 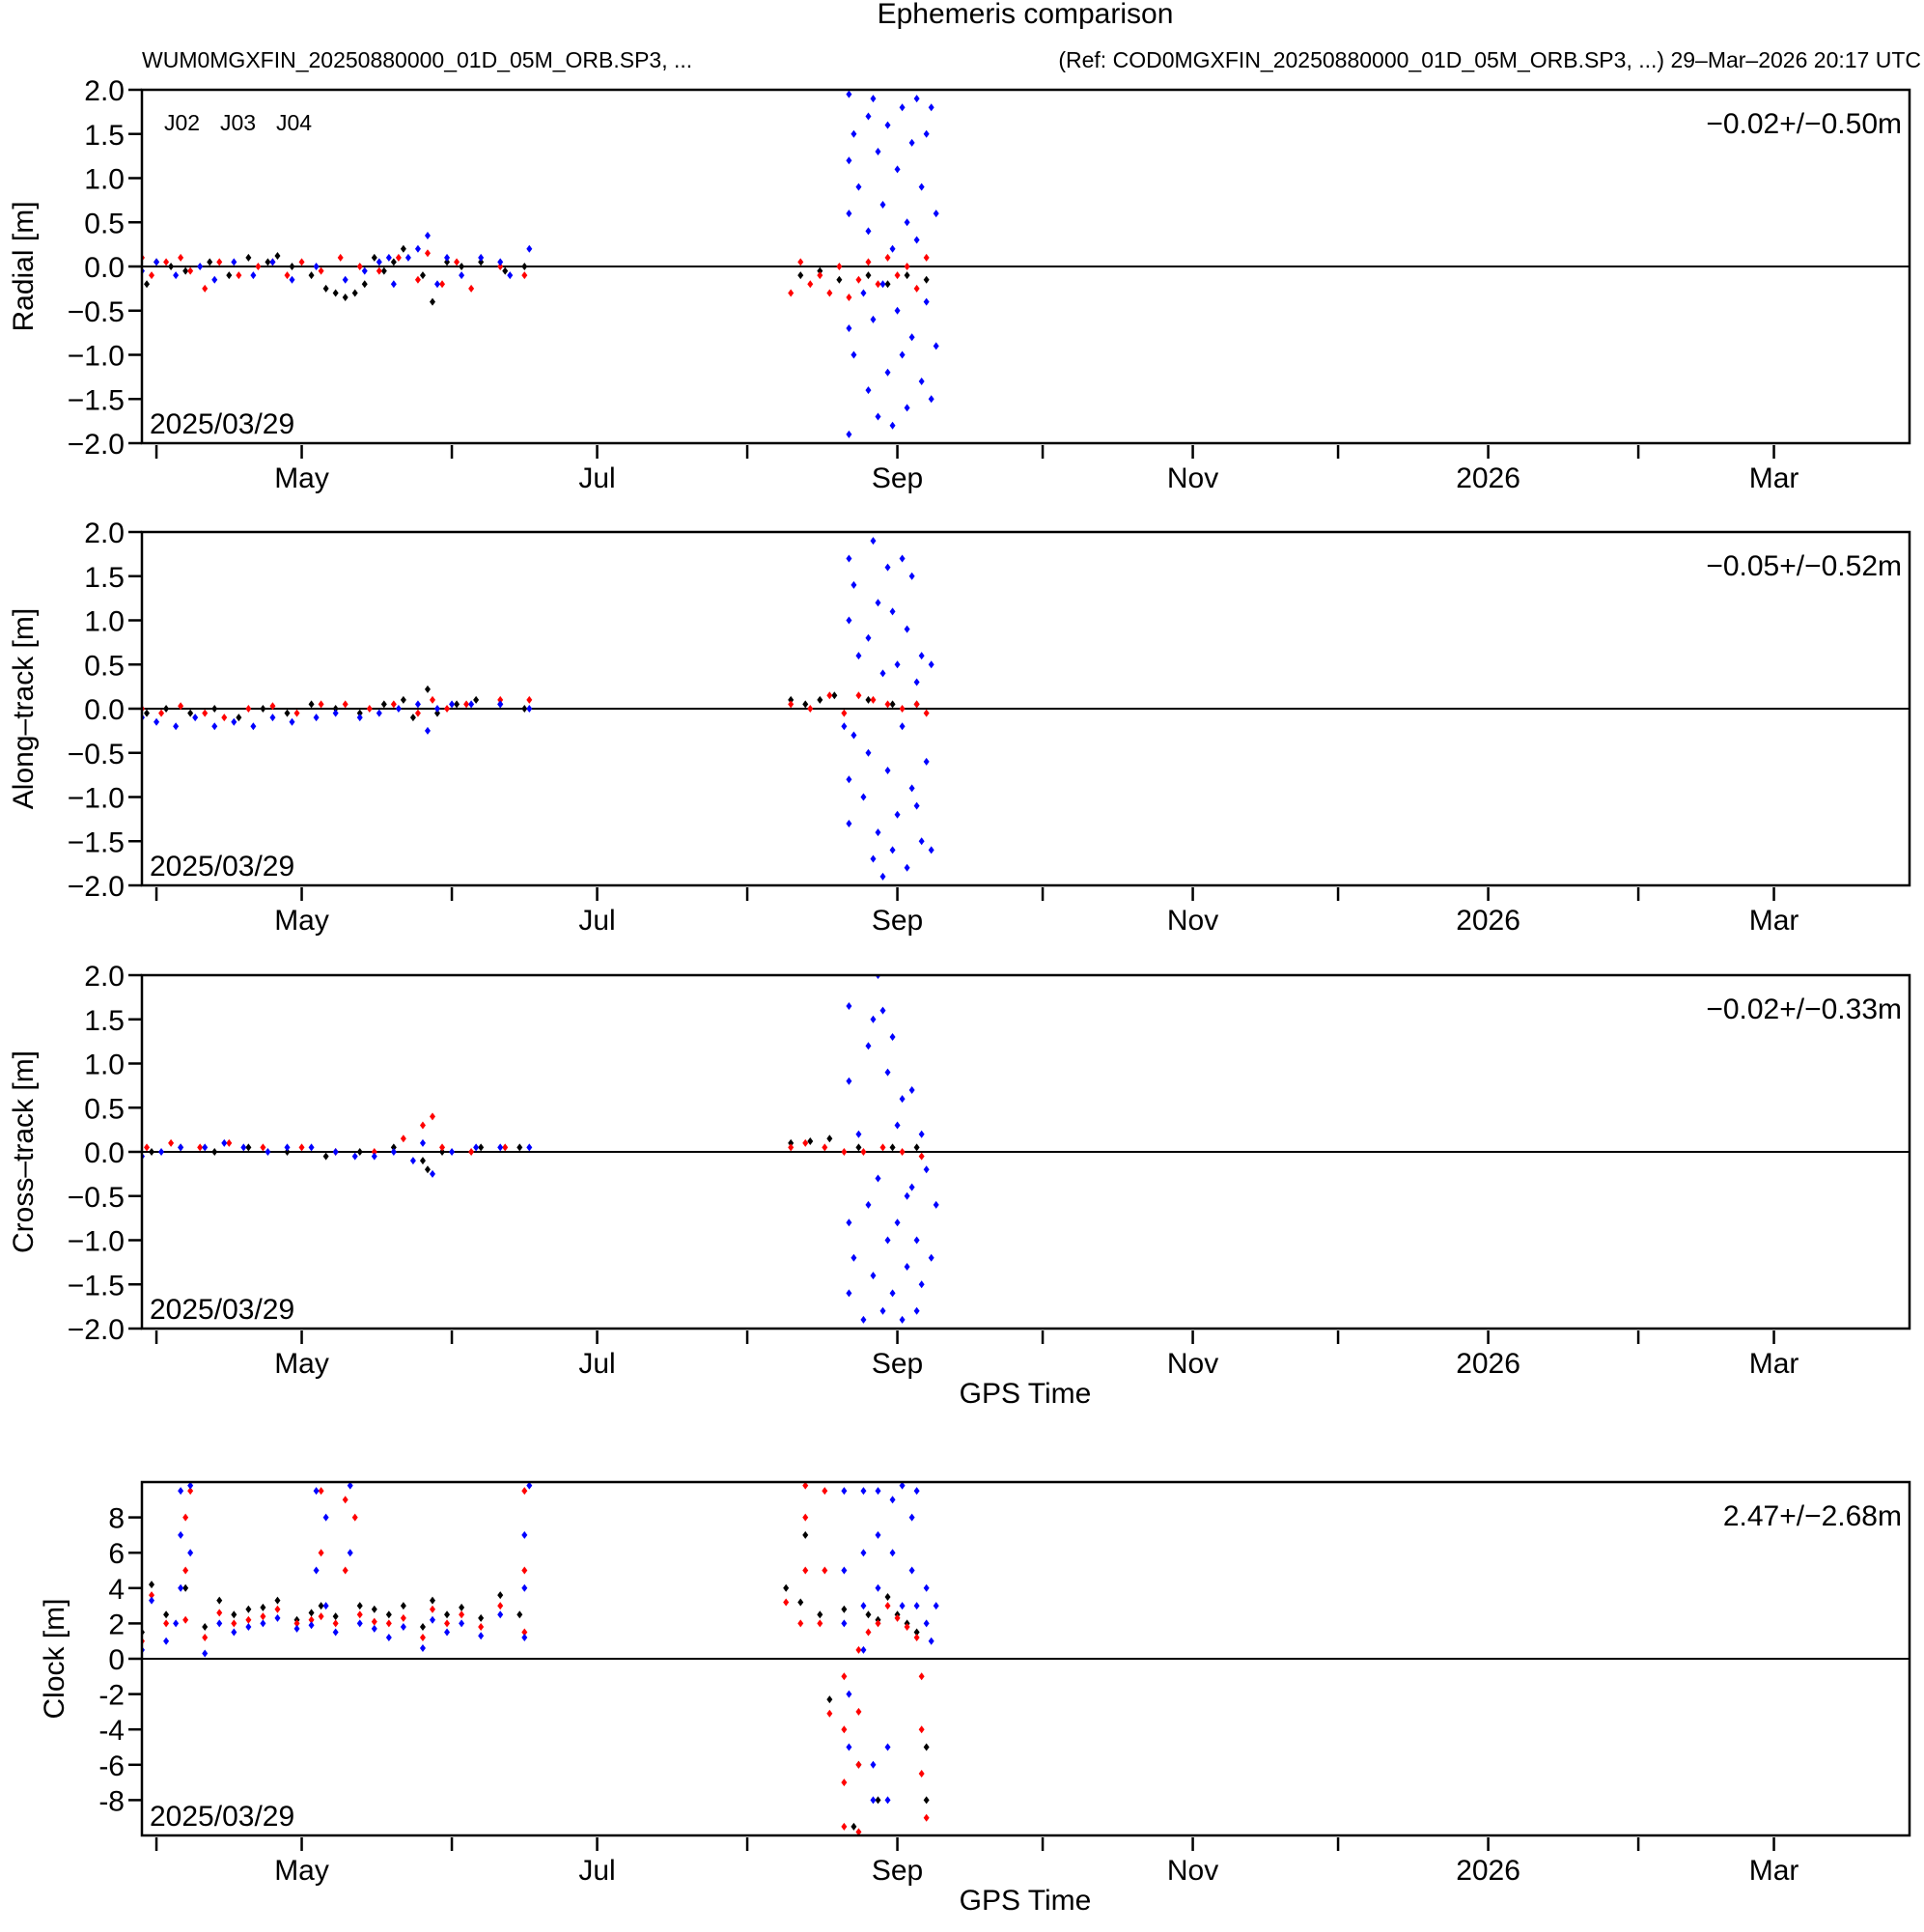 What do you see at coordinates (534, 1154) in the screenshot?
I see `series-J02` at bounding box center [534, 1154].